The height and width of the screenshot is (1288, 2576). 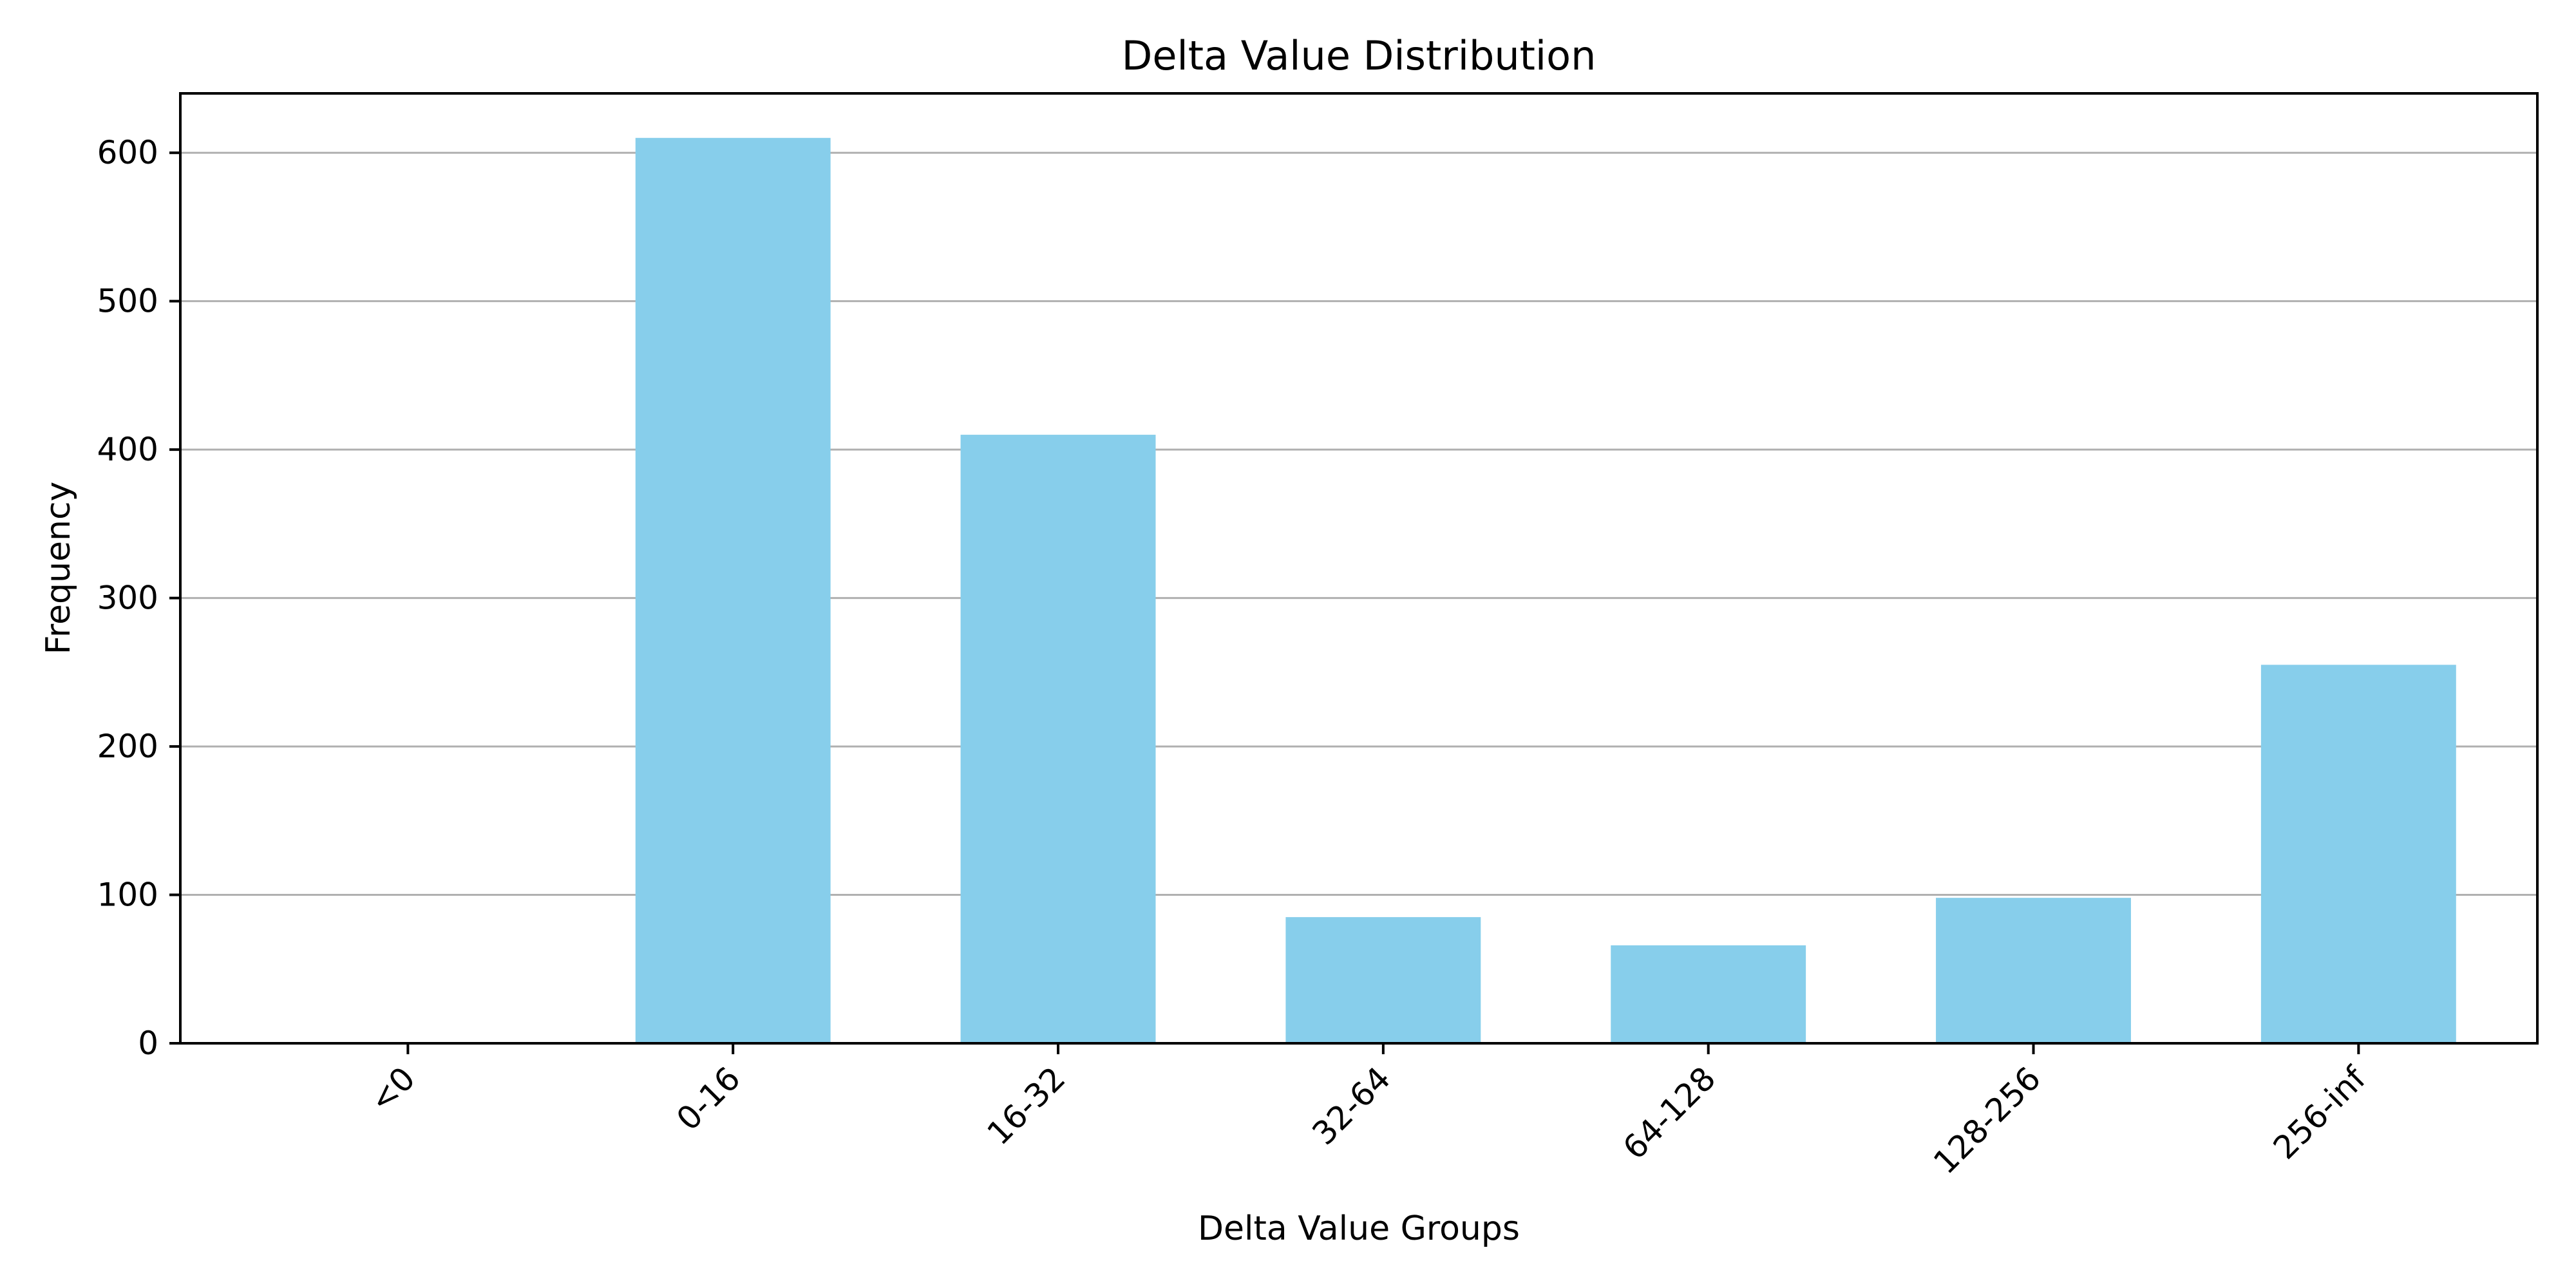 What do you see at coordinates (128, 301) in the screenshot?
I see `y-tick-label: 500` at bounding box center [128, 301].